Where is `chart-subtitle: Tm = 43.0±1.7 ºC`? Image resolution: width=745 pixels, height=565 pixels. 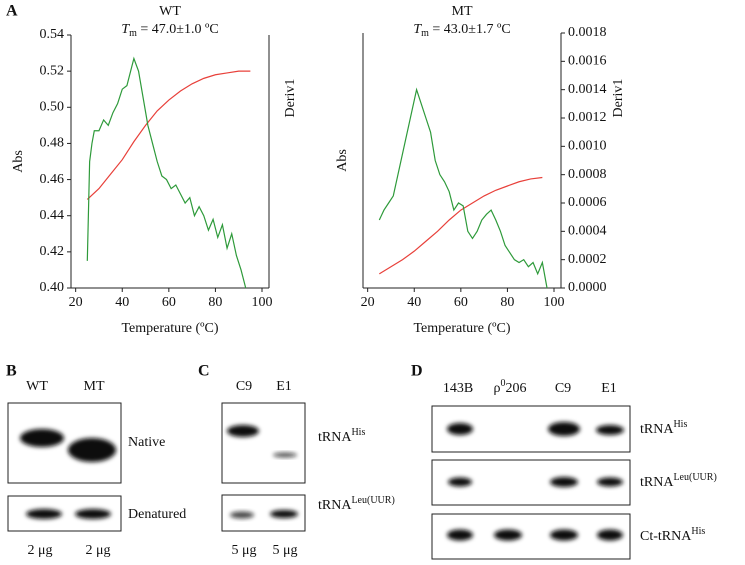 chart-subtitle: Tm = 43.0±1.7 ºC is located at coordinates (461, 30).